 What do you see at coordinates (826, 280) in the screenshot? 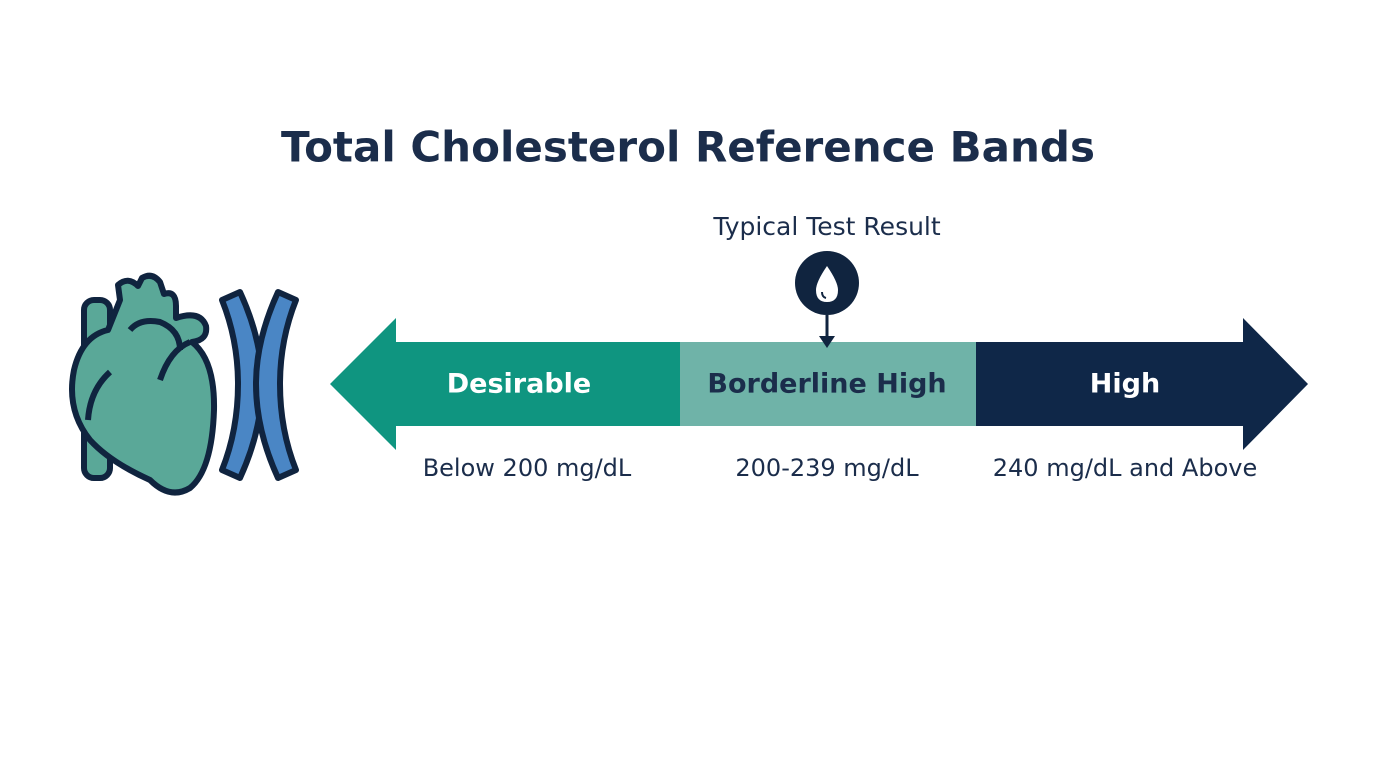
I see `result-marker: Typical Test Result` at bounding box center [826, 280].